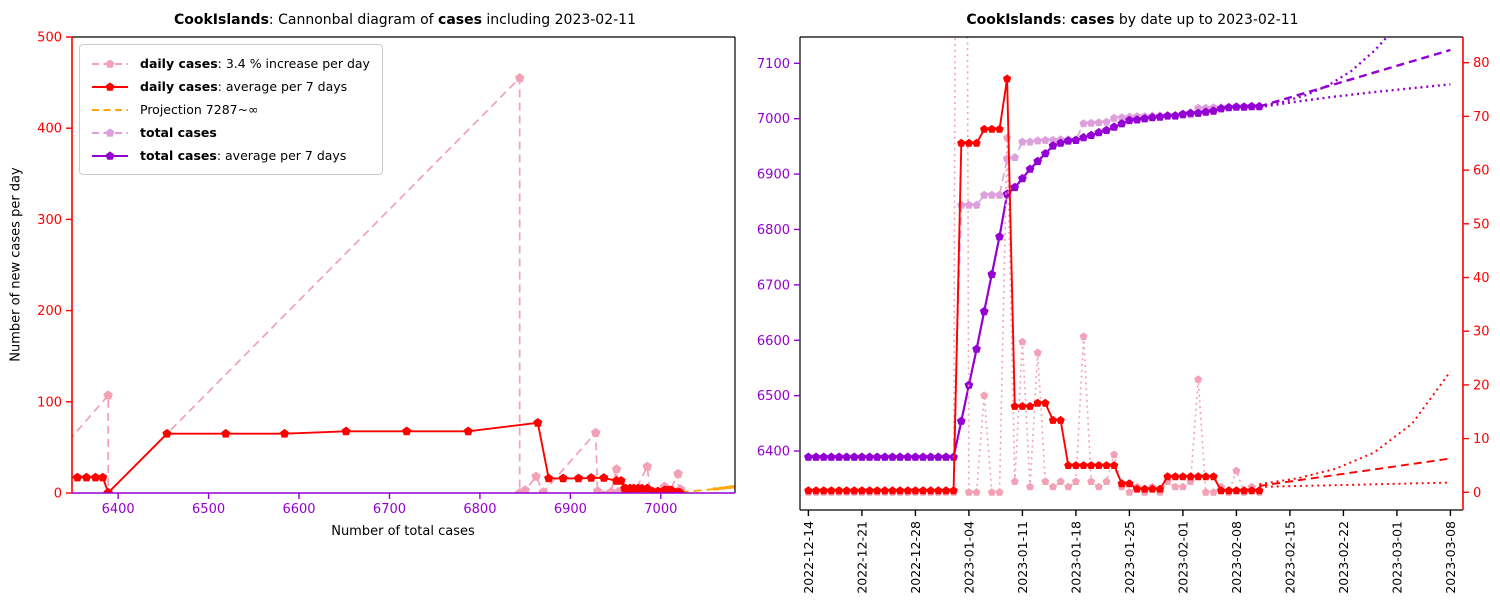 The width and height of the screenshot is (1500, 600). I want to click on proj-daily-linear, so click(1355, 472).